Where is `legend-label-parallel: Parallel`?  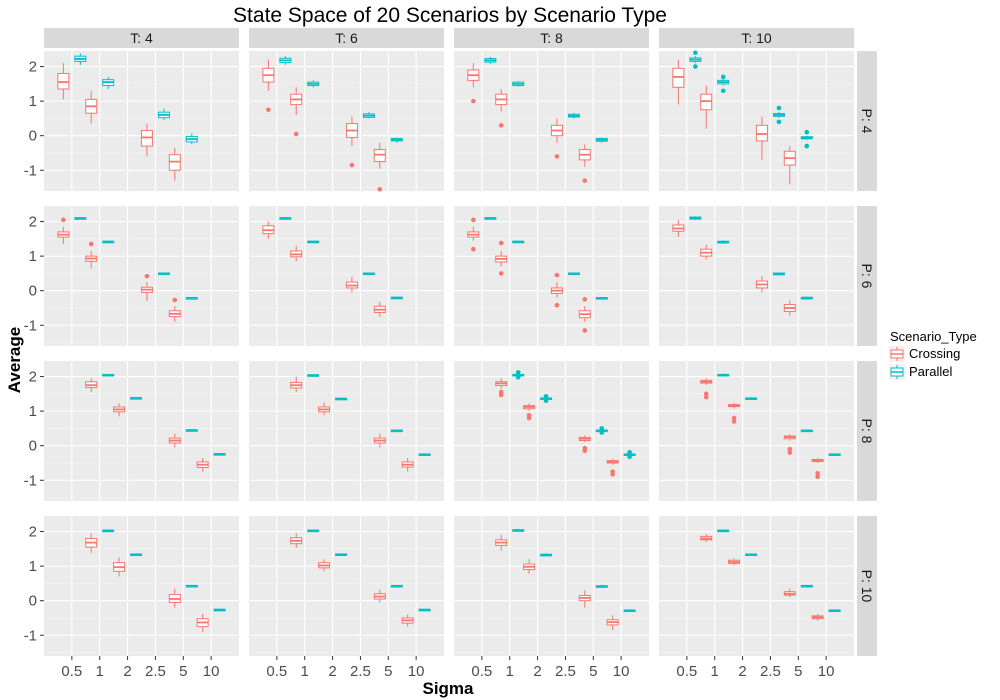 legend-label-parallel: Parallel is located at coordinates (930, 371).